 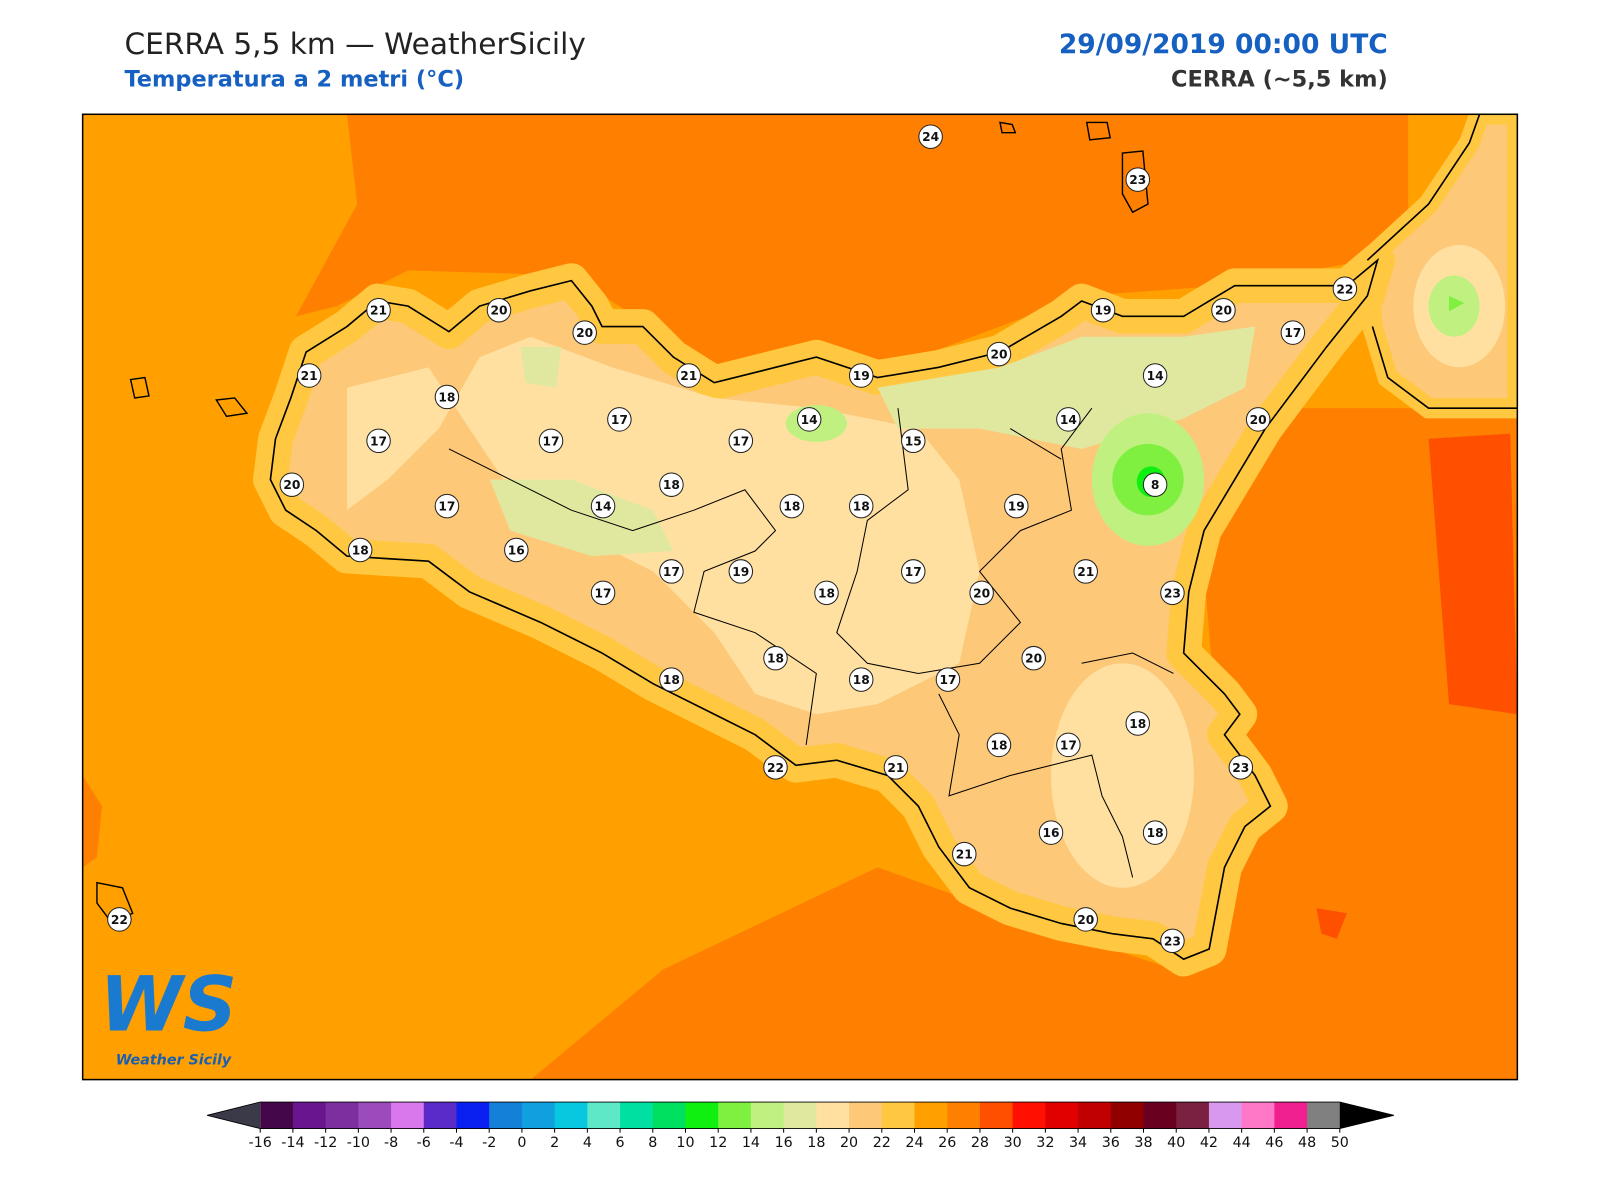 I want to click on station-value: 23, so click(x=1172, y=593).